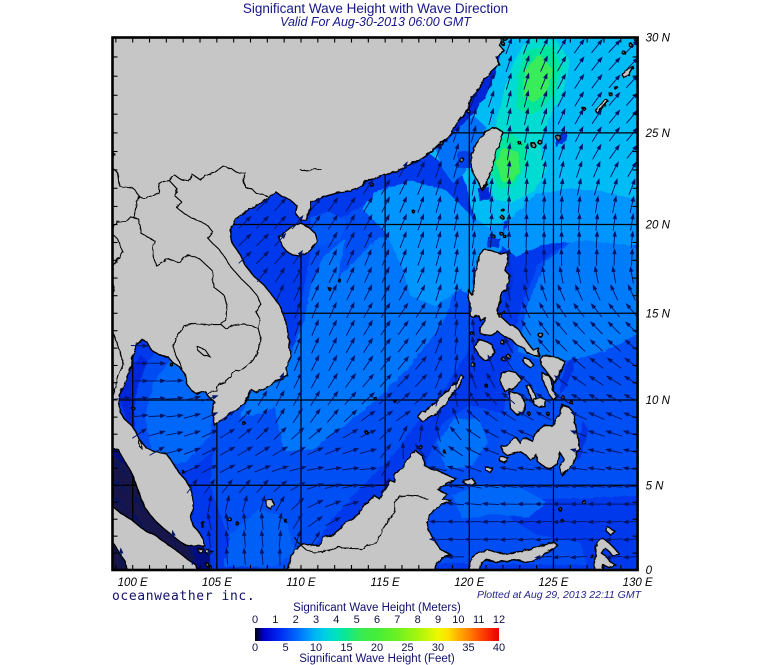 The height and width of the screenshot is (665, 775). I want to click on colorbar-meter-value: 9, so click(438, 620).